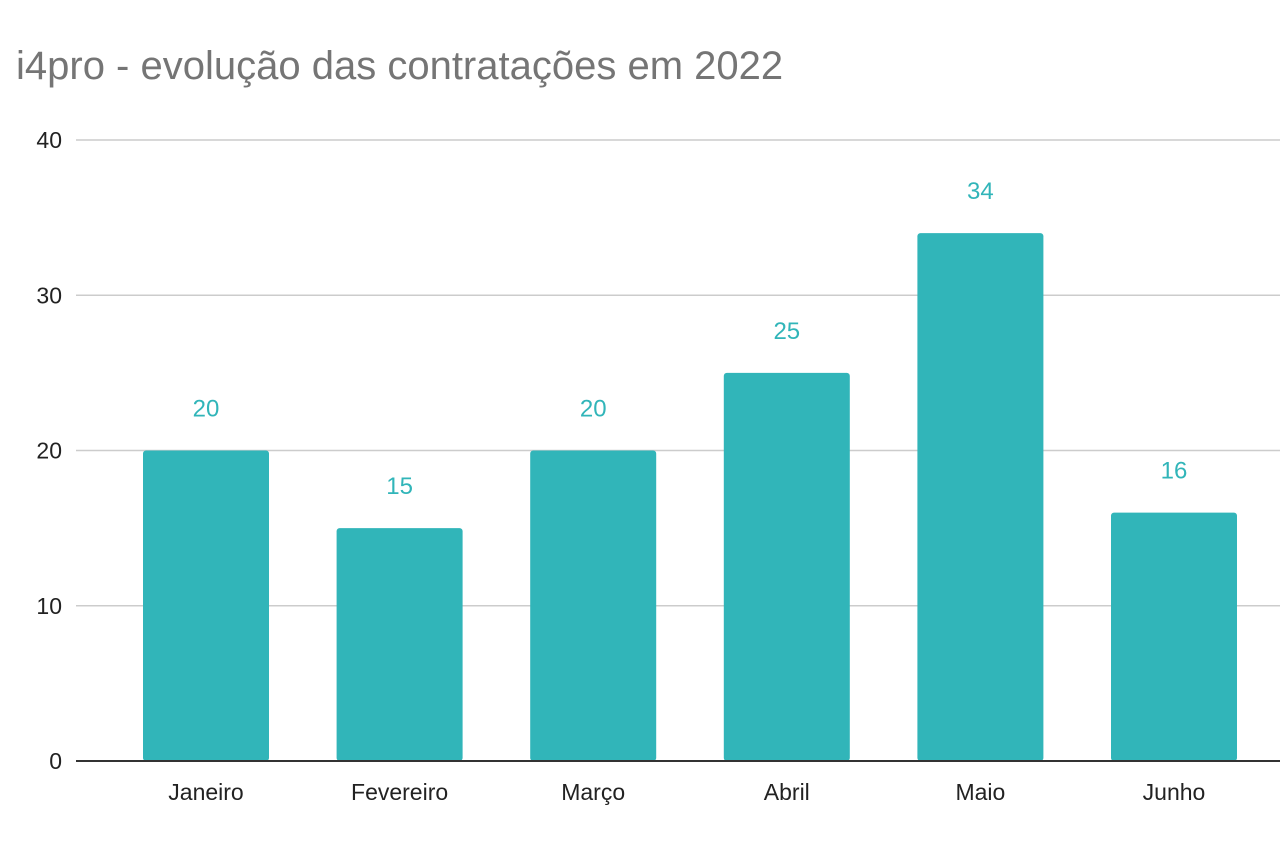 This screenshot has height=850, width=1280. I want to click on x-tick-label: Abril, so click(787, 792).